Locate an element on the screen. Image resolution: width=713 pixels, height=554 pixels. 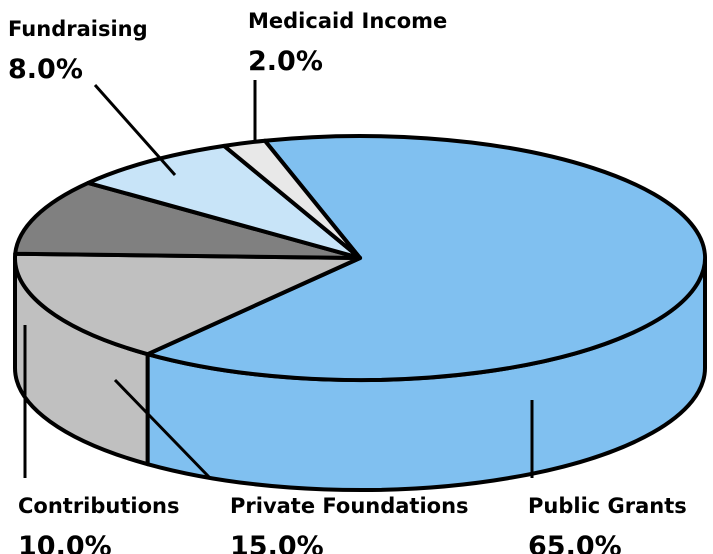
slice-value: 10.0% is located at coordinates (65, 542).